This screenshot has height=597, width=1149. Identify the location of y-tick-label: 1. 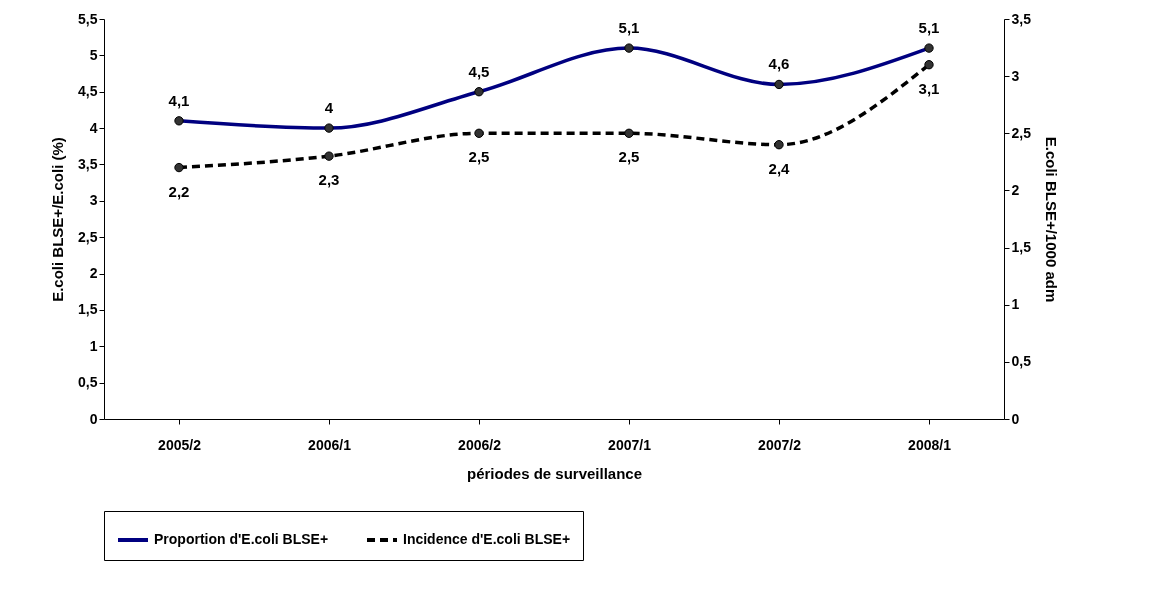
(93, 345).